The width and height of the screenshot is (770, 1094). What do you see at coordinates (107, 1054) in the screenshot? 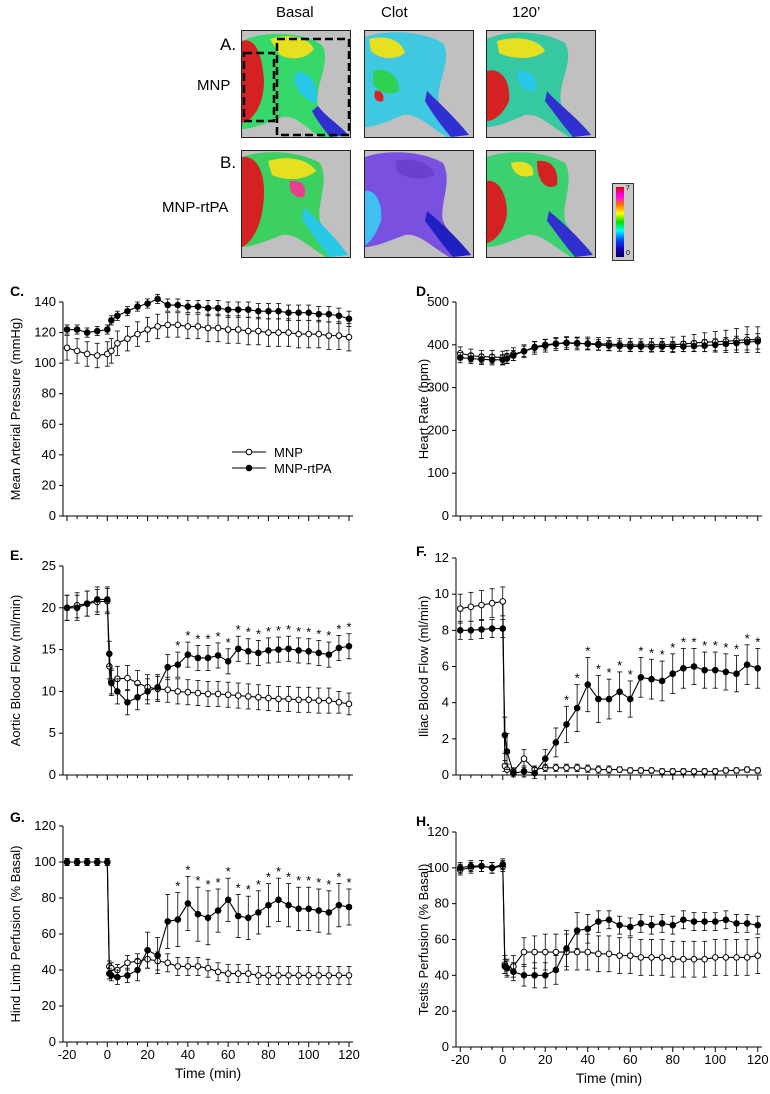
I see `x-tick-label: 0` at bounding box center [107, 1054].